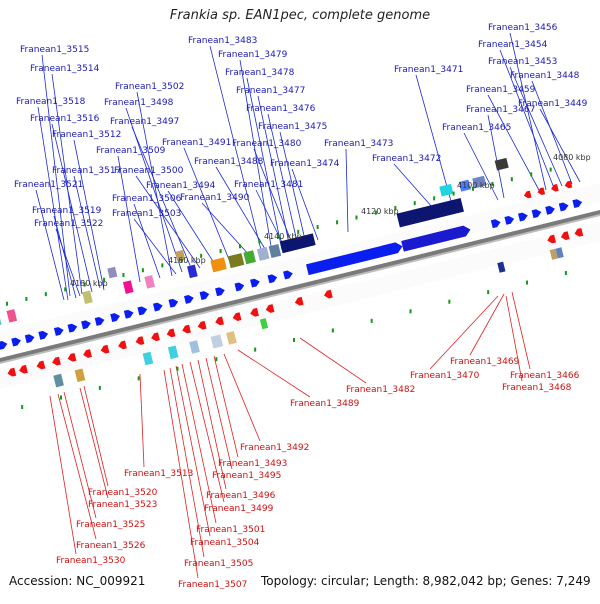 The height and width of the screenshot is (604, 600). I want to click on scale-label: 4180 kbp, so click(89, 283).